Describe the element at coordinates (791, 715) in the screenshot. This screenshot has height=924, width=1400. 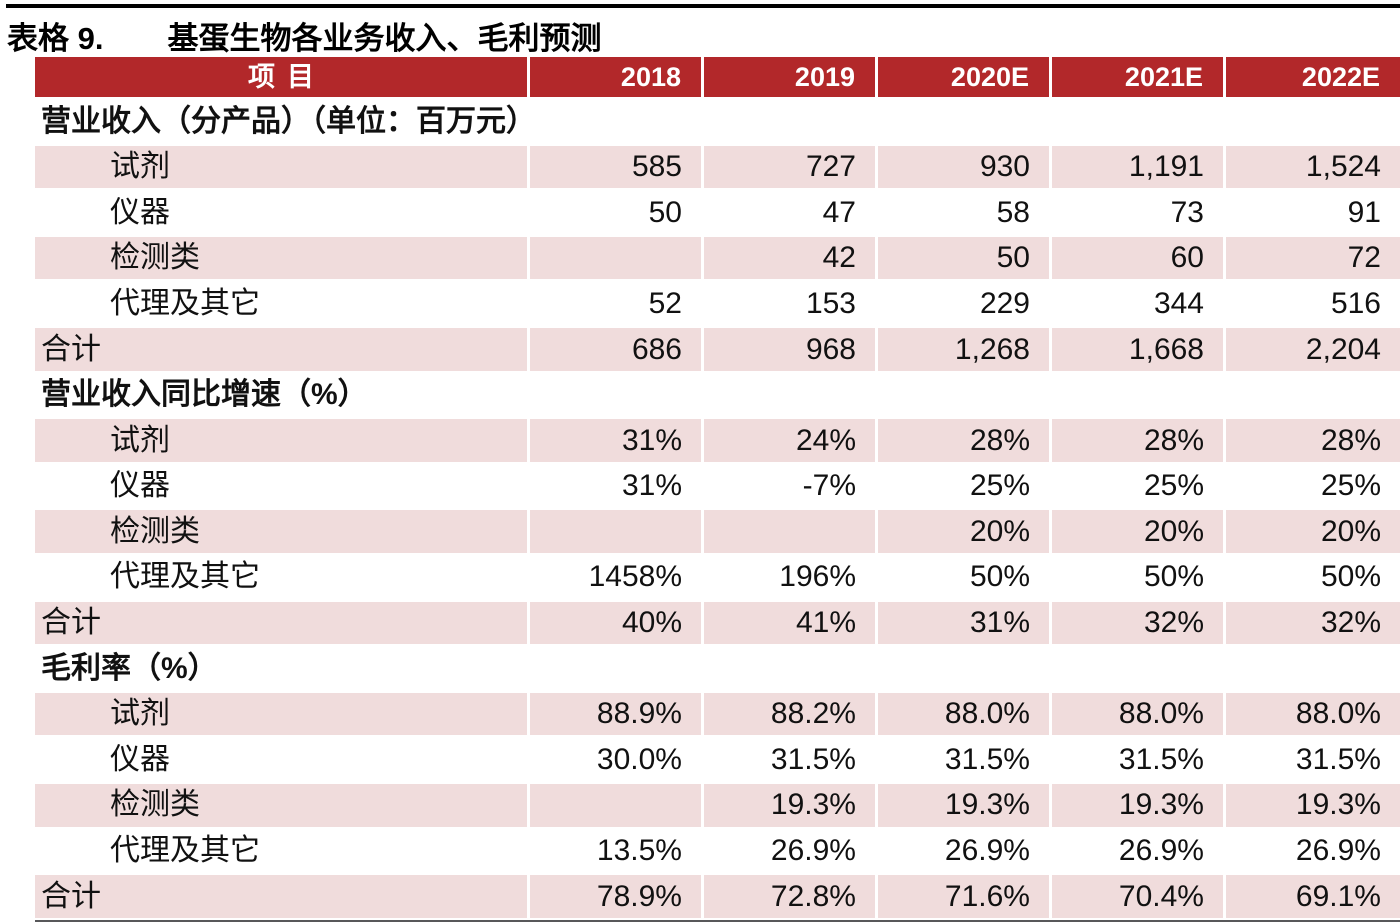
I see `value-cell: 88.2%` at that location.